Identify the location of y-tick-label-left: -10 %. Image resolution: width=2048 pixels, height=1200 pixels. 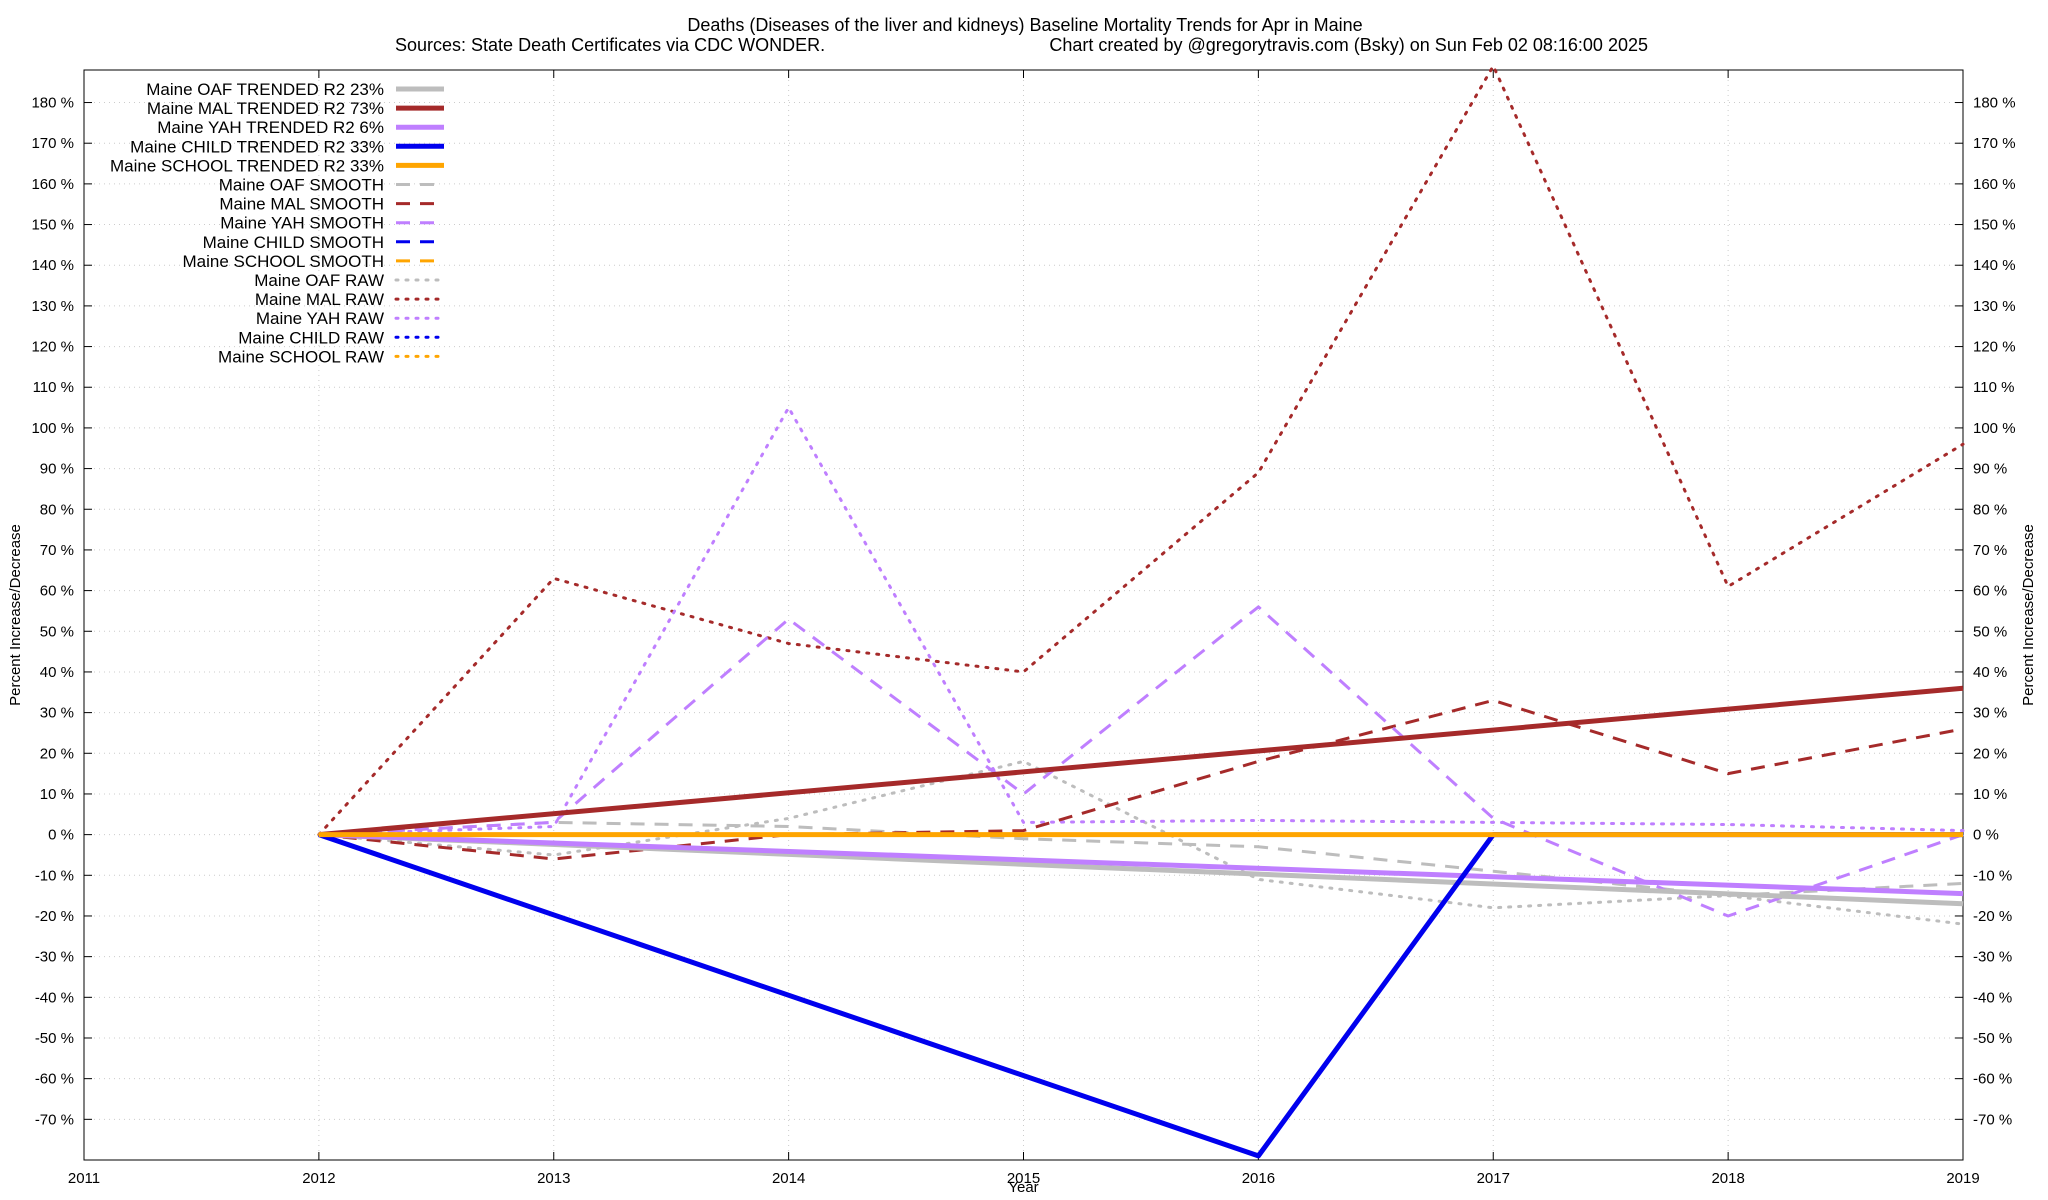
(54, 875).